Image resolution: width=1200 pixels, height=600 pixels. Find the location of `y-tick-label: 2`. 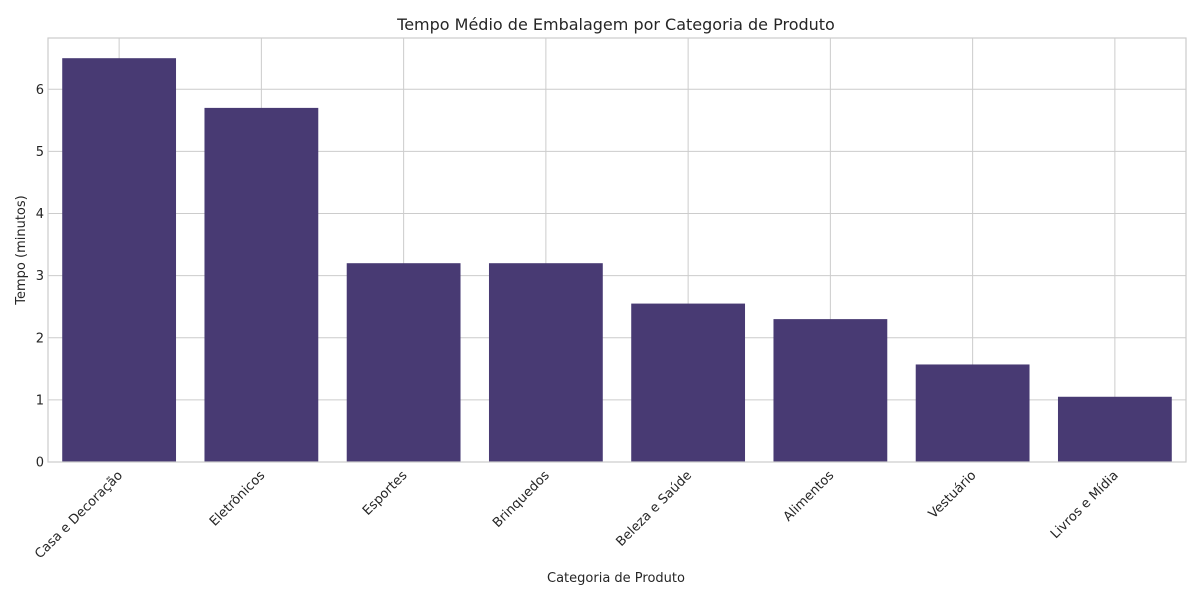

y-tick-label: 2 is located at coordinates (40, 338).